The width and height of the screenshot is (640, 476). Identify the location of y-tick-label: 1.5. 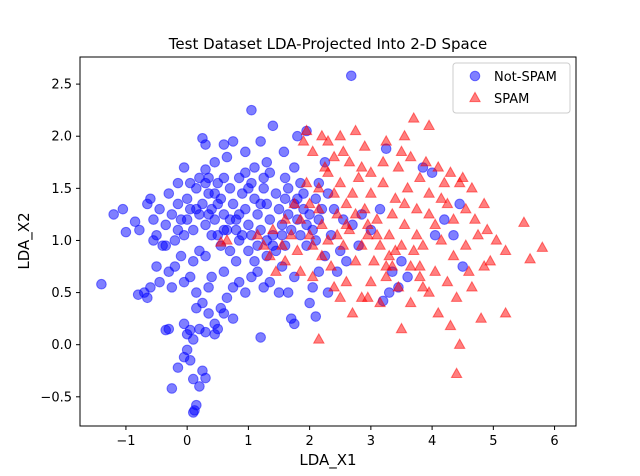
(61, 189).